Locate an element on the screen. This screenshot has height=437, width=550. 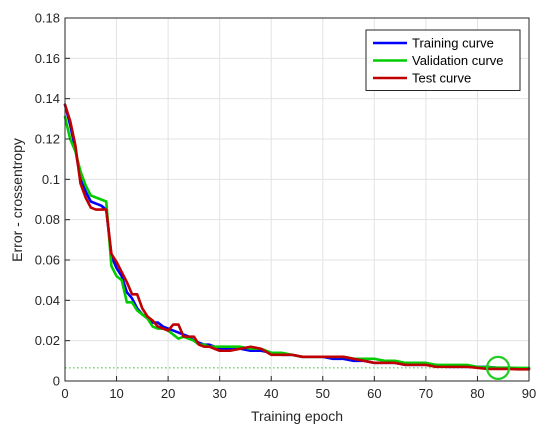
best-epoch-marker is located at coordinates (498, 367).